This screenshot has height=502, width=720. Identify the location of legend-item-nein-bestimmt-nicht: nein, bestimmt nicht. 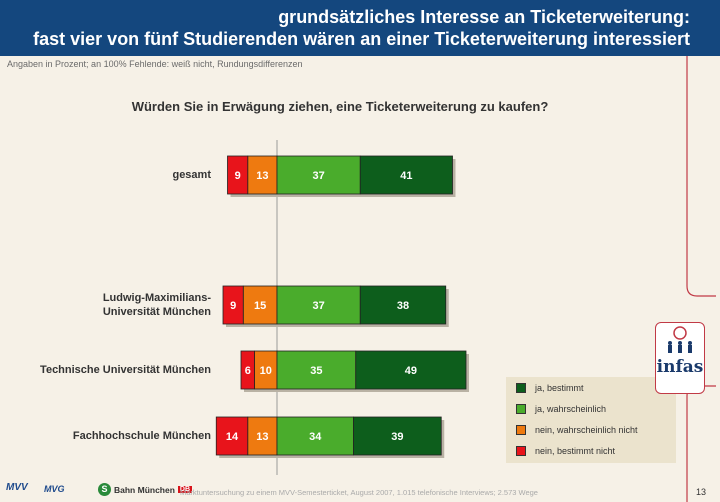
(565, 451).